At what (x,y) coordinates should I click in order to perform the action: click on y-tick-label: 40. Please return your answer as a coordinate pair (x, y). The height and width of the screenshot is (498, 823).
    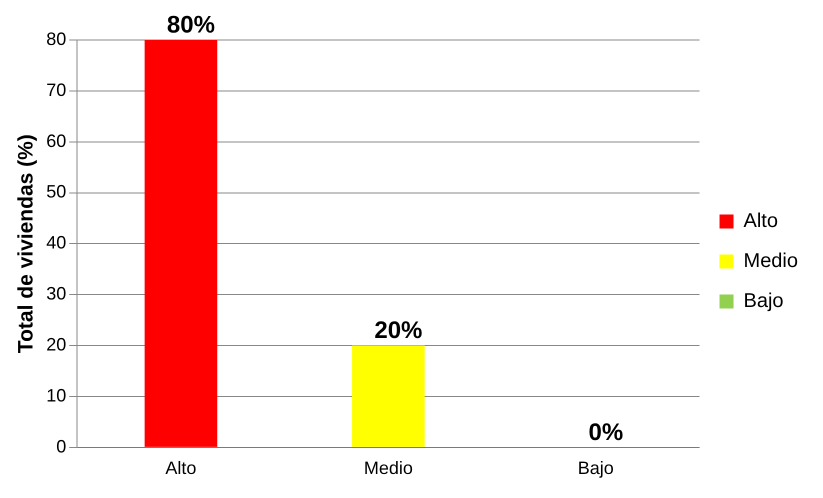
    Looking at the image, I should click on (56, 242).